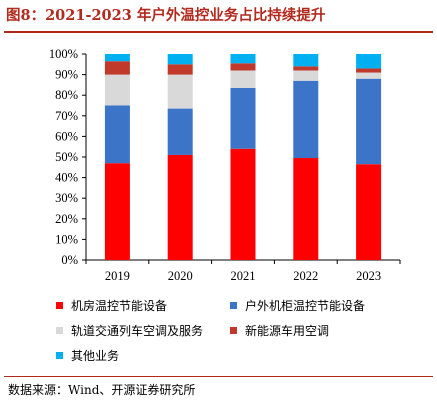 Image resolution: width=437 pixels, height=403 pixels. What do you see at coordinates (102, 390) in the screenshot?
I see `source-note: 数据来源：Wind、开源证券研究所` at bounding box center [102, 390].